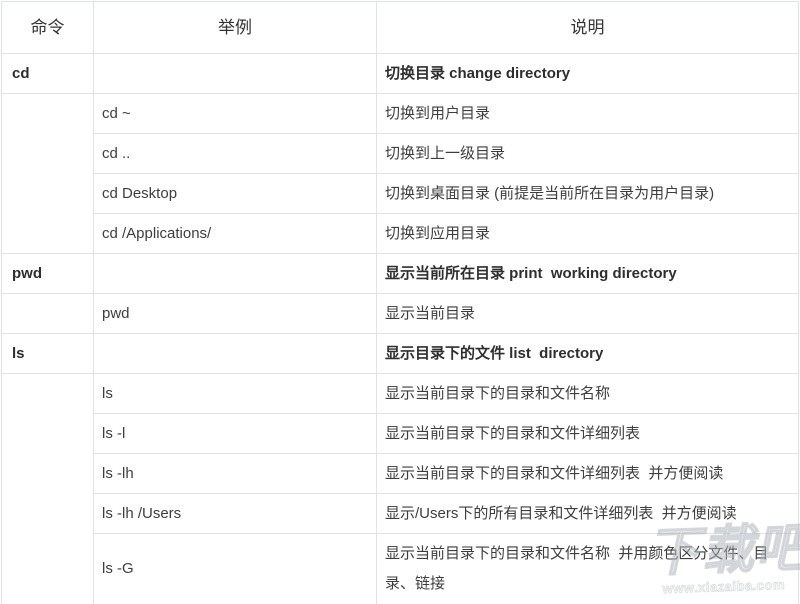 The height and width of the screenshot is (604, 800). What do you see at coordinates (235, 27) in the screenshot?
I see `column-header-example: 举例` at bounding box center [235, 27].